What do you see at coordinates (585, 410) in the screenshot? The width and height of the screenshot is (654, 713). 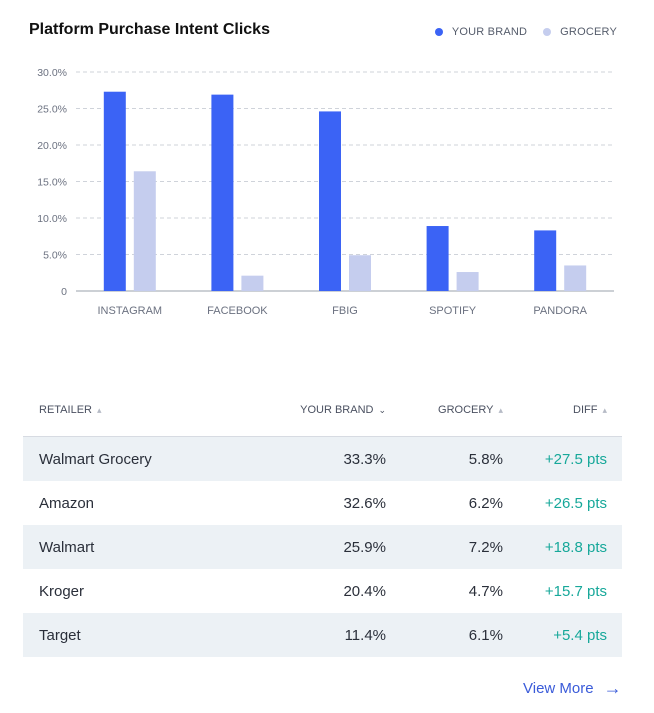 I see `header-label: DIFF` at bounding box center [585, 410].